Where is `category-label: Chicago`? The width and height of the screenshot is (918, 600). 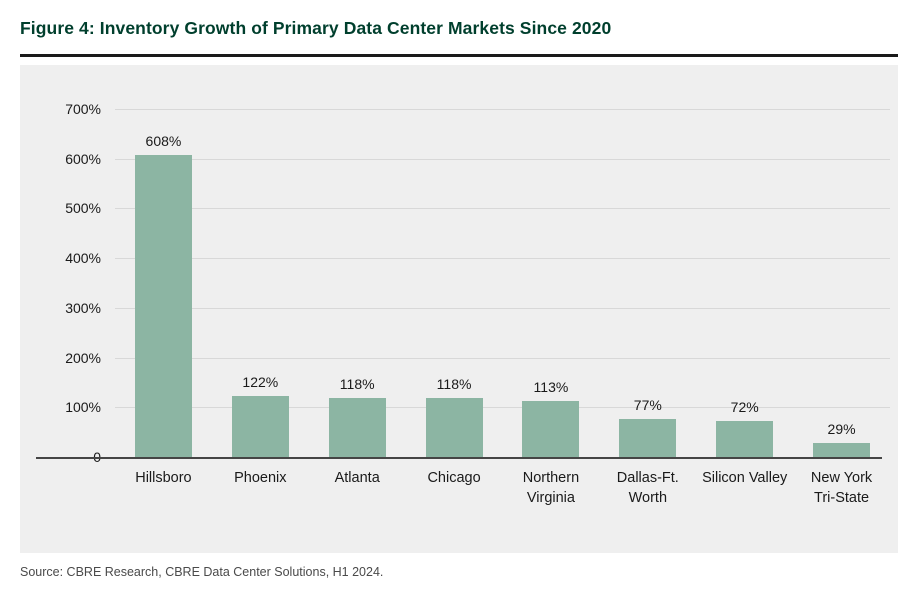
category-label: Chicago is located at coordinates (454, 478).